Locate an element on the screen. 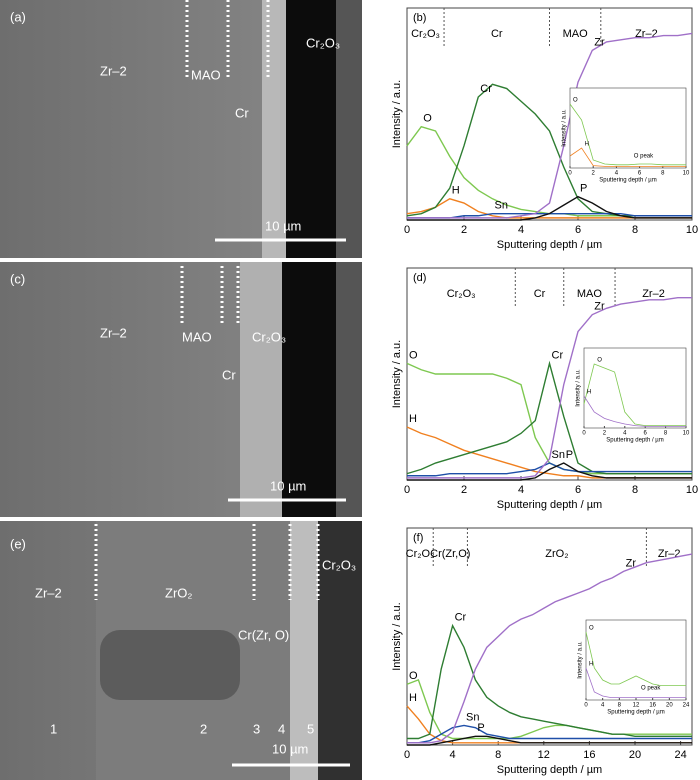 The image size is (700, 780). curve-label: Zr is located at coordinates (599, 307).